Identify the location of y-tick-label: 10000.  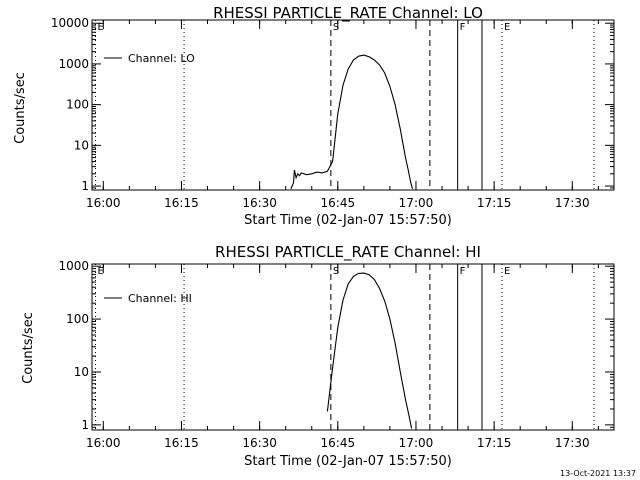
(70, 23).